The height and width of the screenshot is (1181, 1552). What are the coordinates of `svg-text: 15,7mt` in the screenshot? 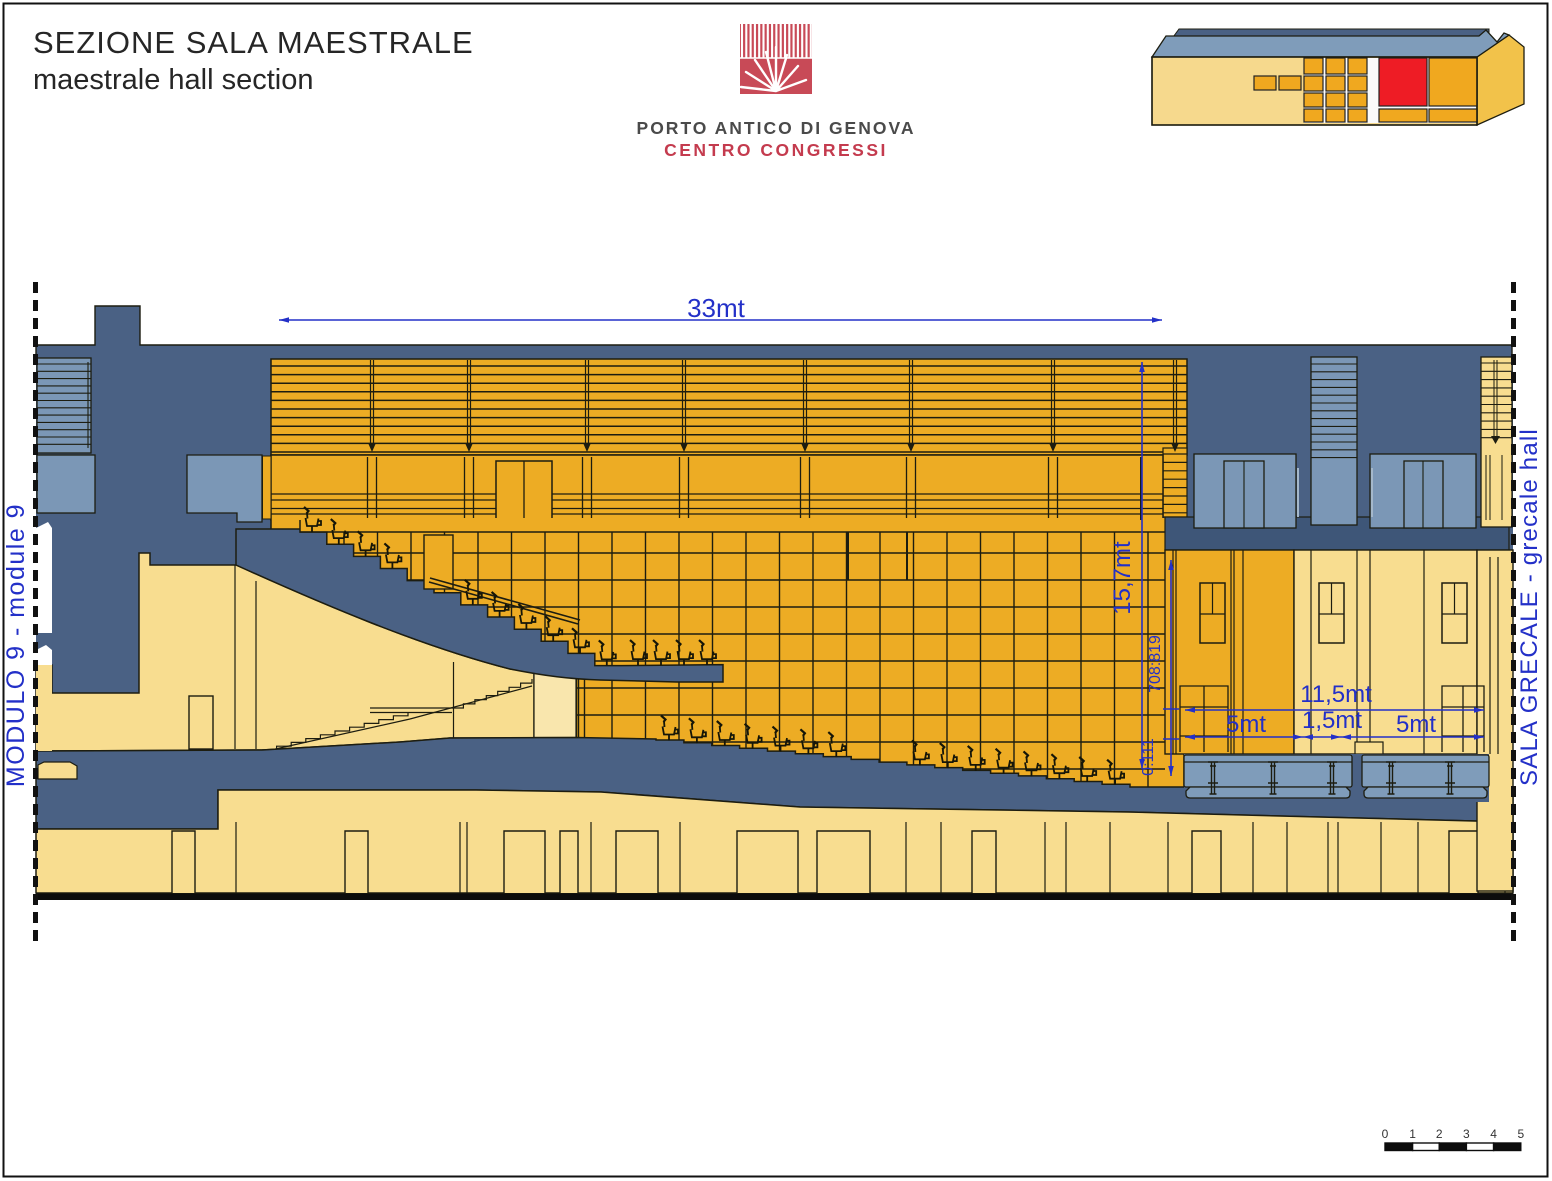 It's located at (1122, 578).